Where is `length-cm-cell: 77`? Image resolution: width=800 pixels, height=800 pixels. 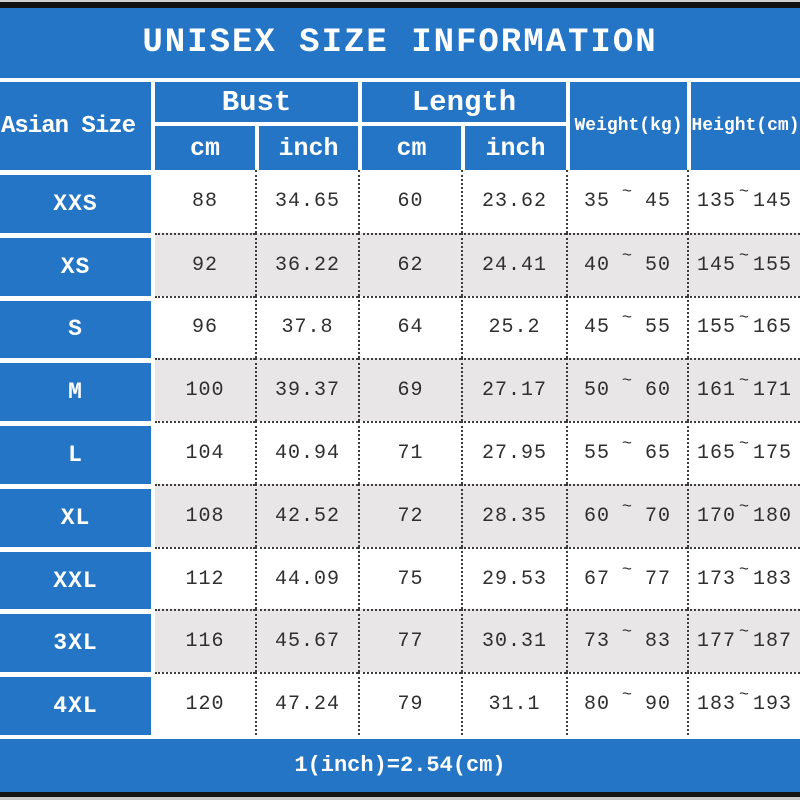 length-cm-cell: 77 is located at coordinates (409, 641).